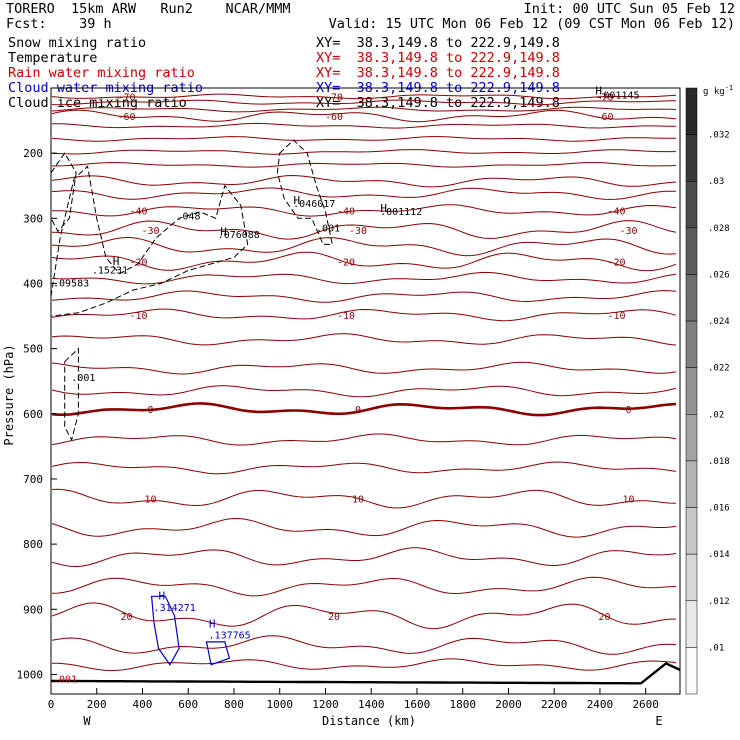 The image size is (740, 740). I want to click on x-tick-label: 1200, so click(325, 704).